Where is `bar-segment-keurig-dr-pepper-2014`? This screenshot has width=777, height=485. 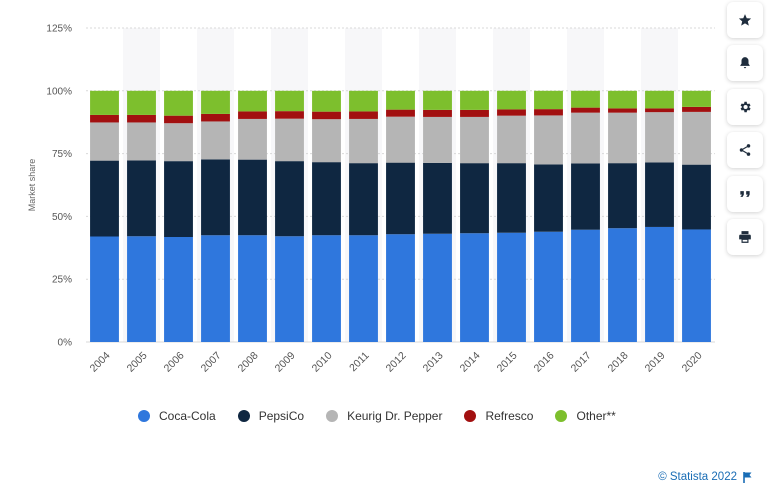 bar-segment-keurig-dr-pepper-2014 is located at coordinates (474, 140).